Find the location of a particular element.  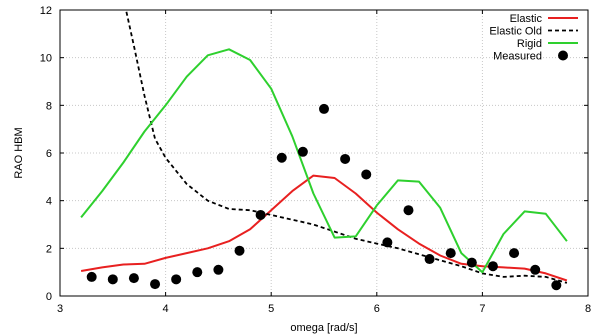

y-tick-label: 8 is located at coordinates (49, 106).